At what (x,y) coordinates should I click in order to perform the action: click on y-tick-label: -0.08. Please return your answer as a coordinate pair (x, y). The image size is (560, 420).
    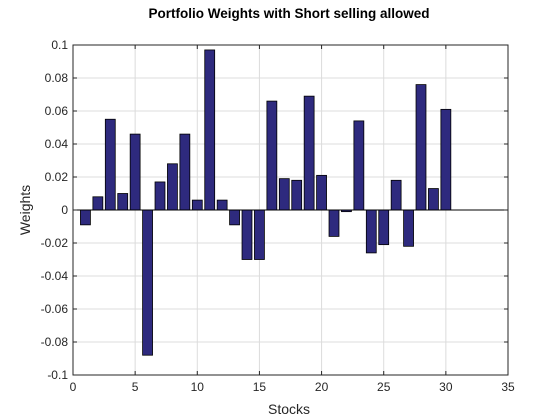
    Looking at the image, I should click on (55, 342).